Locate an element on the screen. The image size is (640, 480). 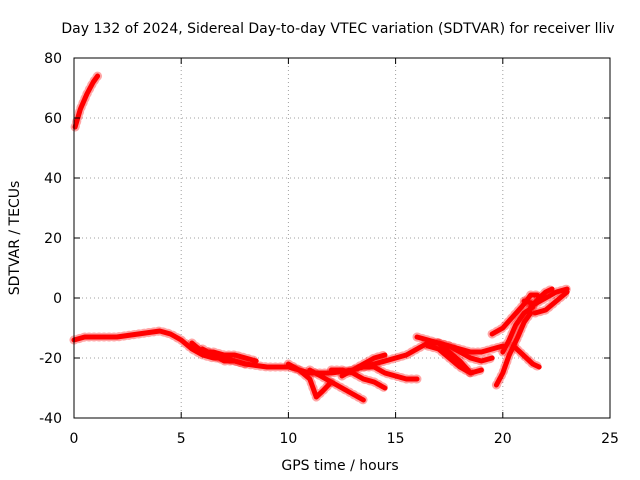
y-tick-label: 80 is located at coordinates (53, 59).